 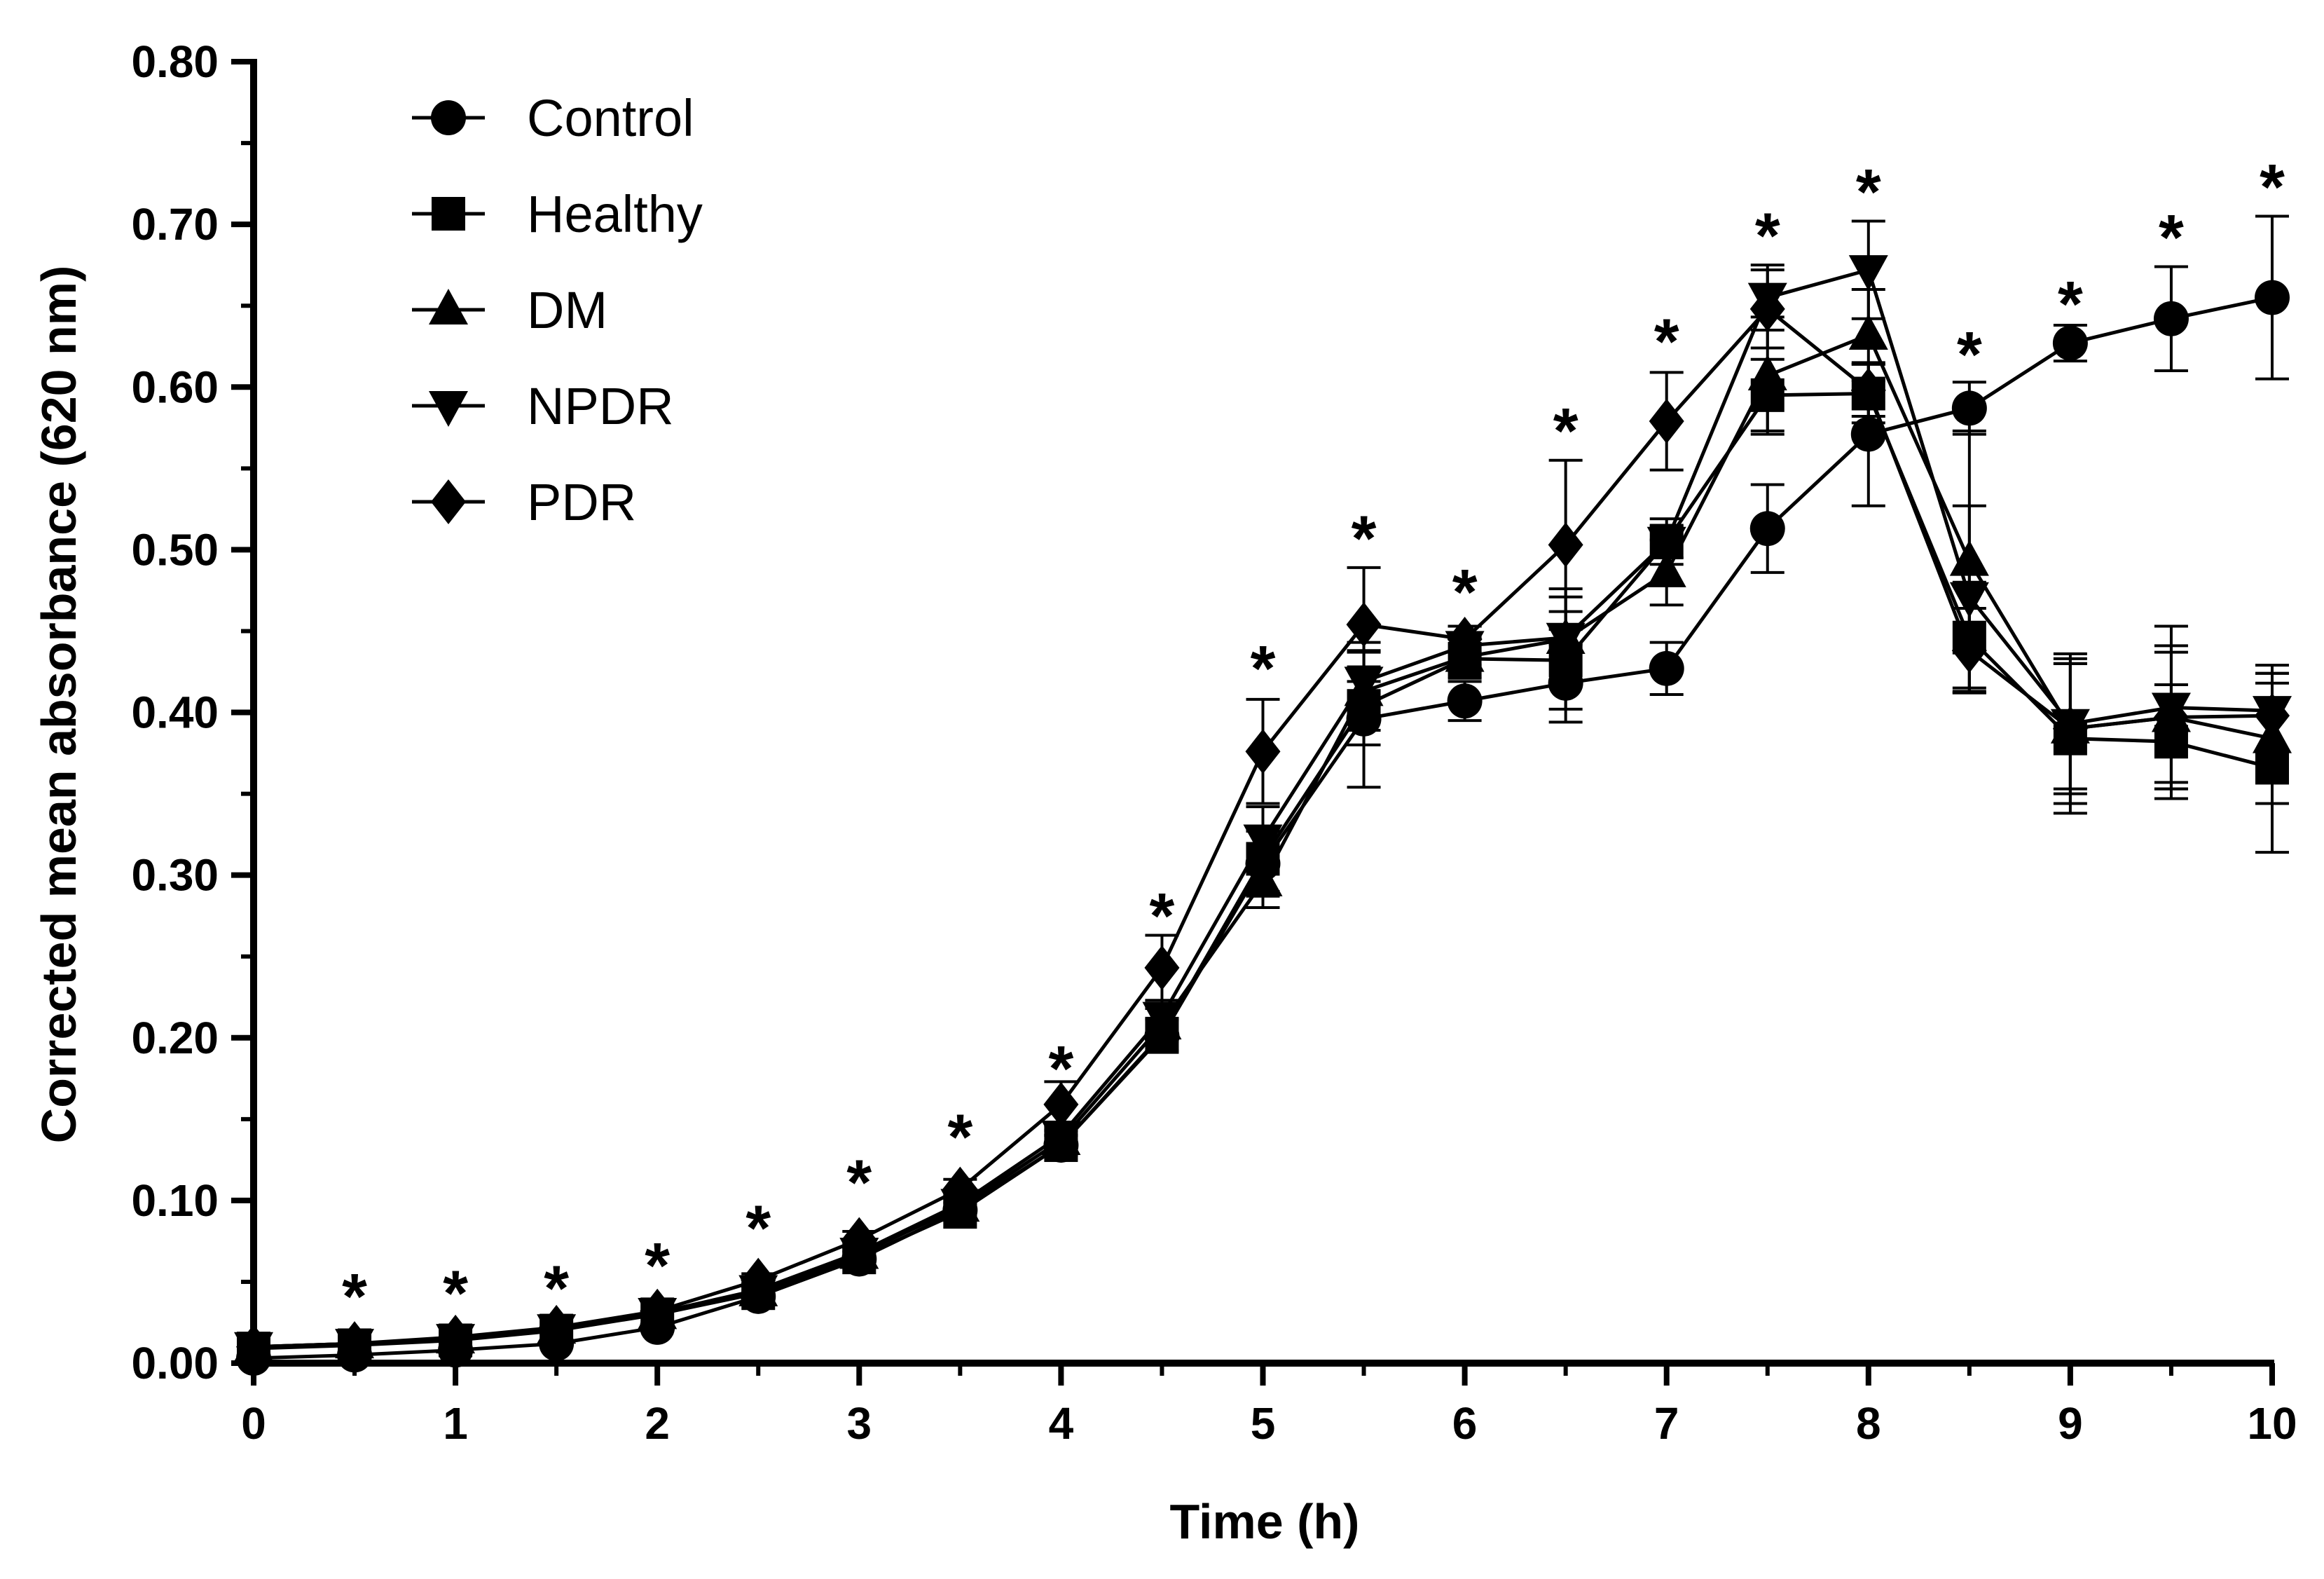 What do you see at coordinates (253, 1423) in the screenshot?
I see `x-tick-label: 0` at bounding box center [253, 1423].